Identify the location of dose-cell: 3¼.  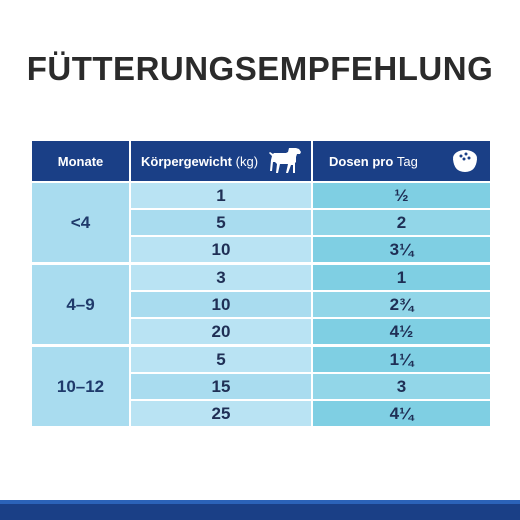
(401, 249).